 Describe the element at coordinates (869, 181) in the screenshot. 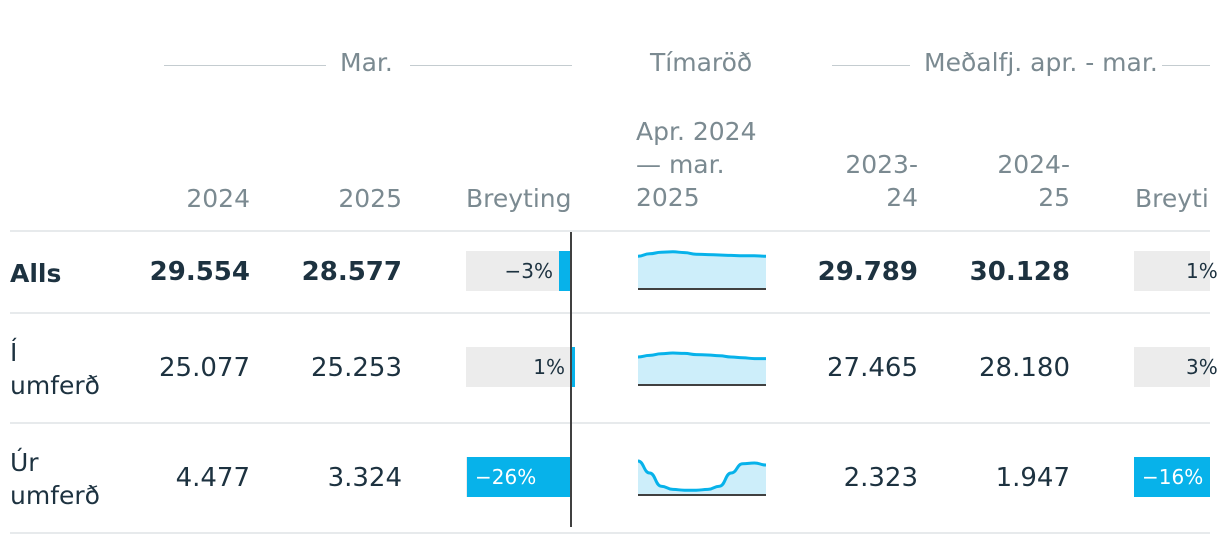

I see `colhead-2023-24: 2023- 24` at that location.